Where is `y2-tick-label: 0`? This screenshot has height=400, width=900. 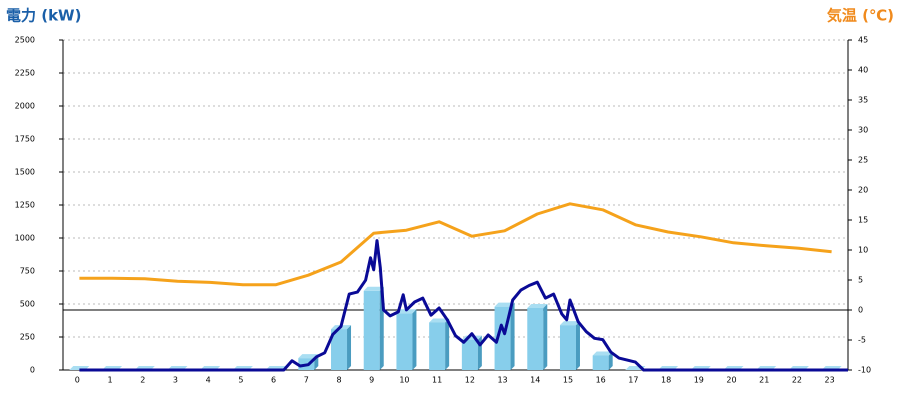 y2-tick-label: 0 is located at coordinates (860, 310).